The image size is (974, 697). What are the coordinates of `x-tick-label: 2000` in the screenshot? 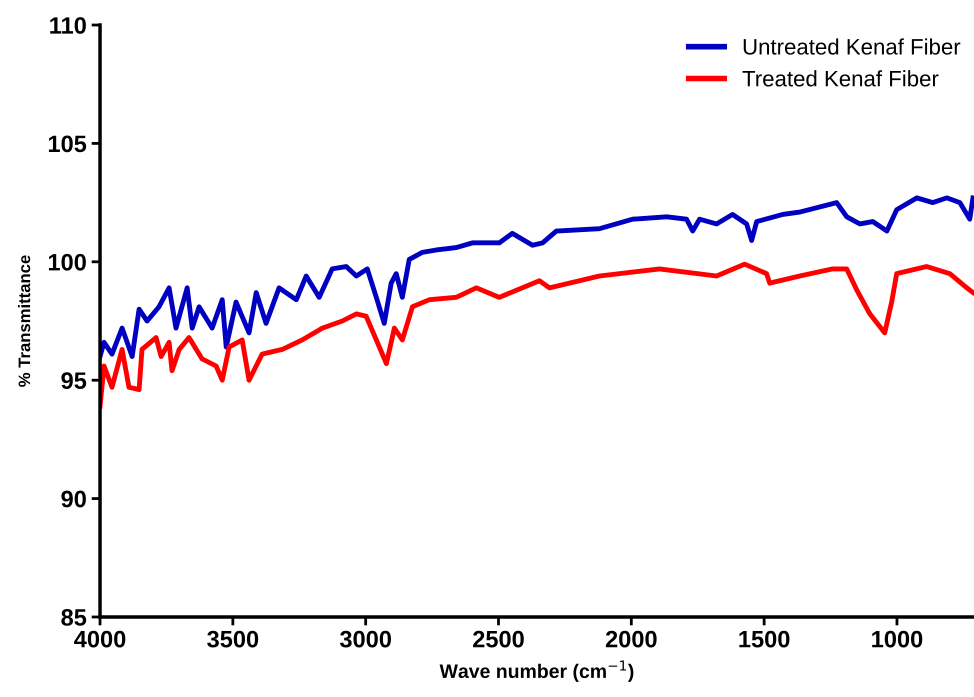 It's located at (631, 639).